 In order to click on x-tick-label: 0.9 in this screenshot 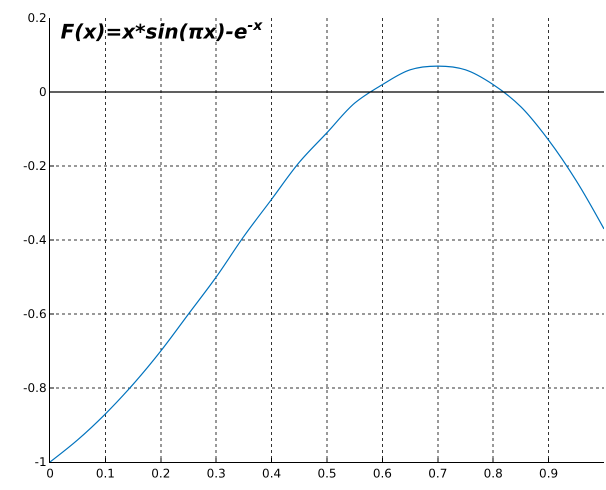, I will do `click(548, 473)`.